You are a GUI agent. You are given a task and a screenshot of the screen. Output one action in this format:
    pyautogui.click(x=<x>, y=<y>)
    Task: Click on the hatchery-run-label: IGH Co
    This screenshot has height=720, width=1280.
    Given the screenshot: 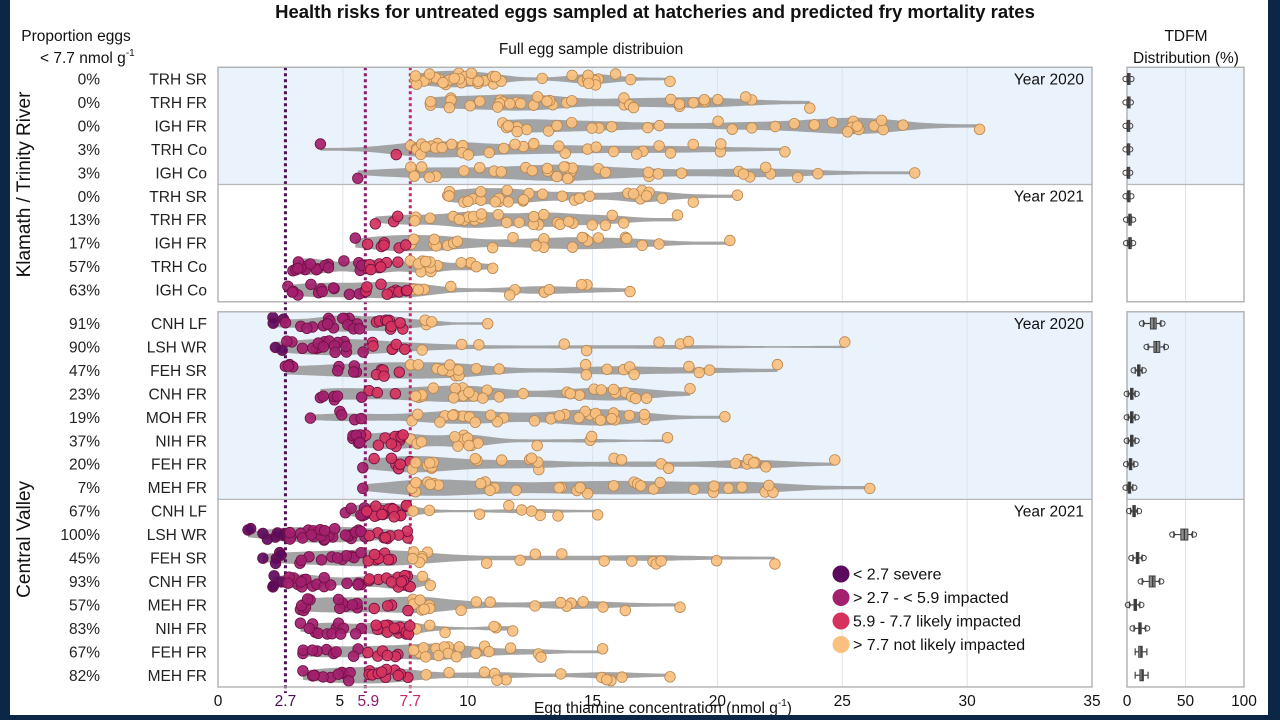 What is the action you would take?
    pyautogui.click(x=181, y=173)
    